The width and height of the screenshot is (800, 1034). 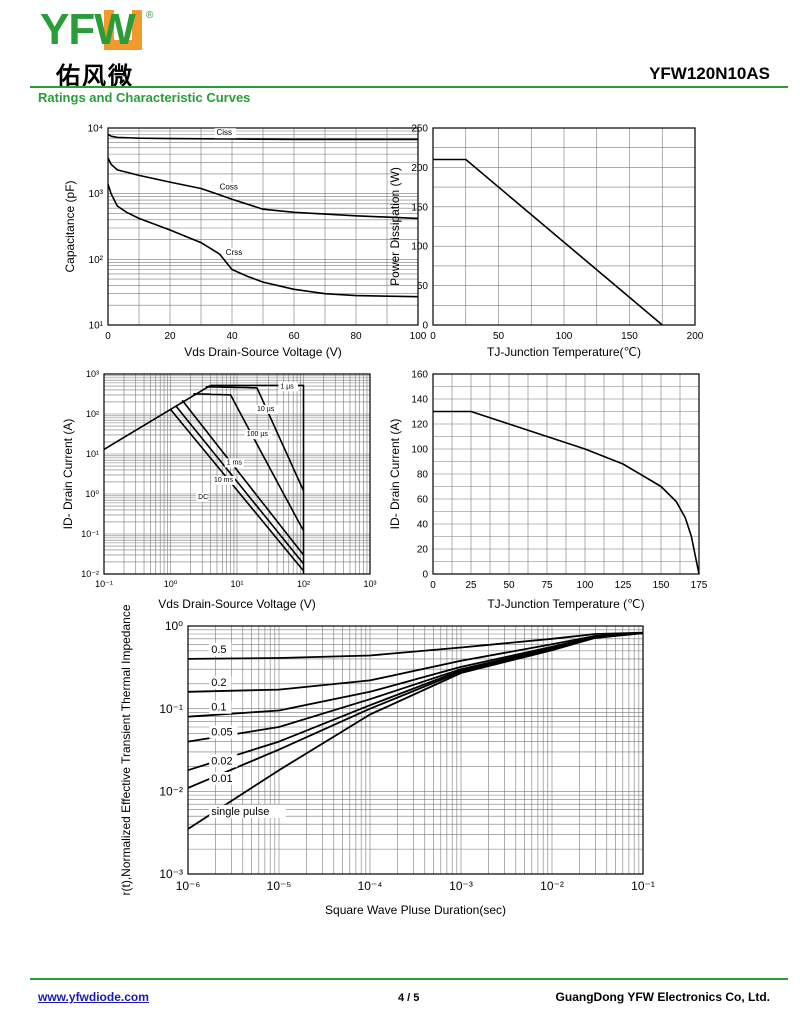 What do you see at coordinates (263, 240) in the screenshot?
I see `series-line-crss` at bounding box center [263, 240].